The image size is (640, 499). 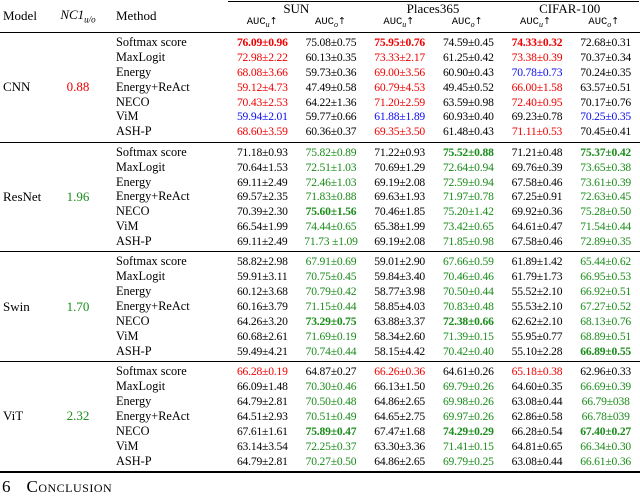 What do you see at coordinates (262, 277) in the screenshot?
I see `metric-cell: 59.91±3.11` at bounding box center [262, 277].